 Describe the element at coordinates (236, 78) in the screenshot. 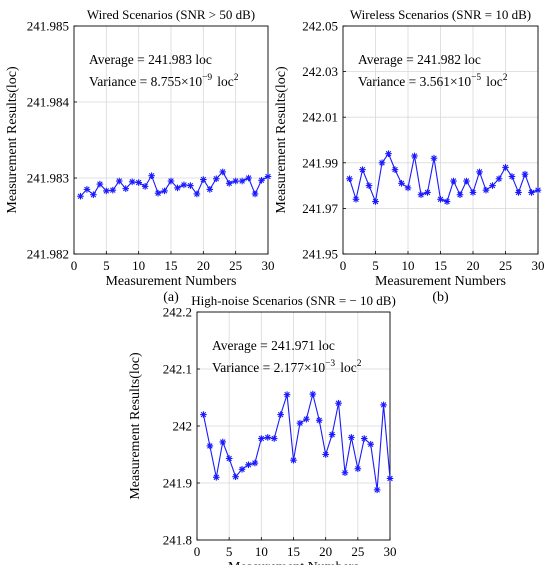

I see `variance-unit-exponent: 2` at that location.